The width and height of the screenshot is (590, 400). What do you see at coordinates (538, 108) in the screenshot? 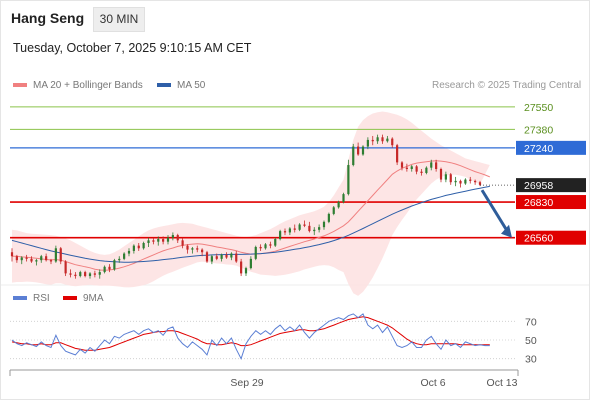
I see `resistance-label: 27550` at bounding box center [538, 108].